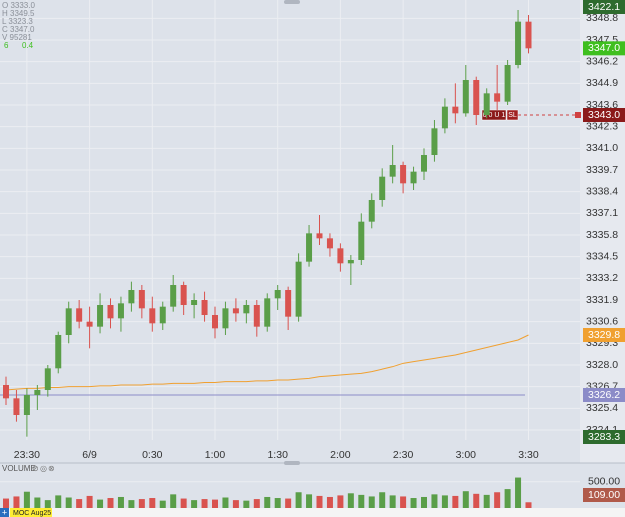 This screenshot has width=625, height=517. Describe the element at coordinates (602, 300) in the screenshot. I see `y-tick-label: 3331.9` at that location.